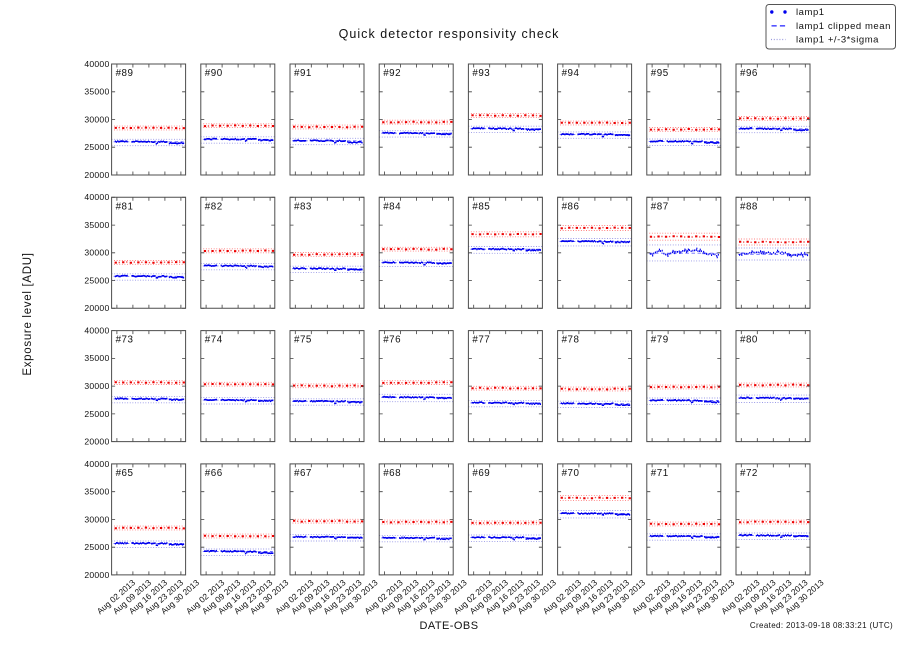 This screenshot has height=646, width=900. What do you see at coordinates (448, 626) in the screenshot?
I see `svg-text: DATE-OBS` at bounding box center [448, 626].